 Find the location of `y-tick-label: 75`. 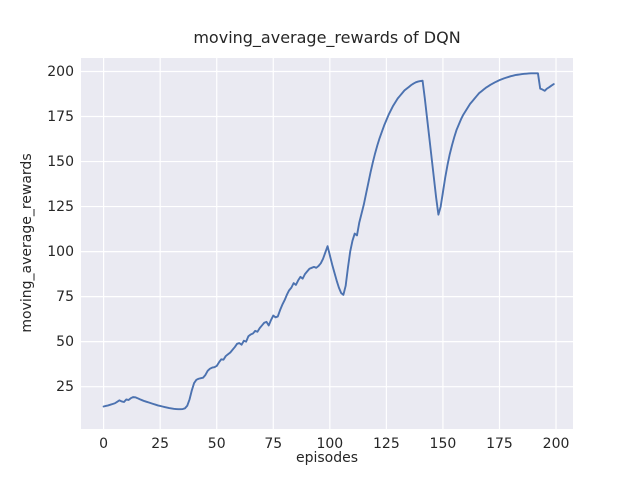

y-tick-label: 75 is located at coordinates (65, 296).